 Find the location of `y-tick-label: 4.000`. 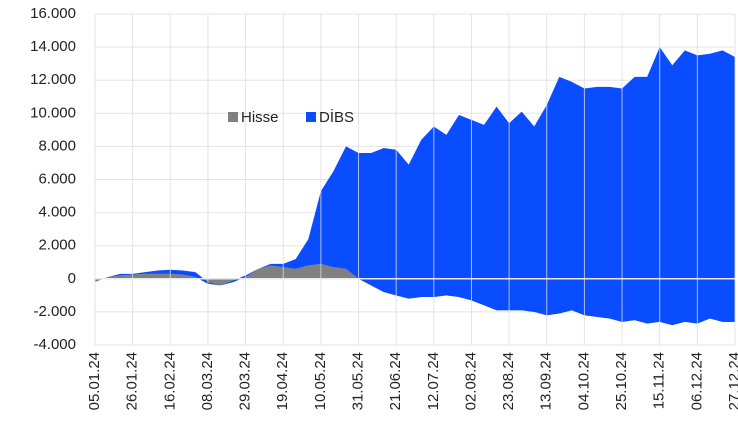

y-tick-label: 4.000 is located at coordinates (57, 212).